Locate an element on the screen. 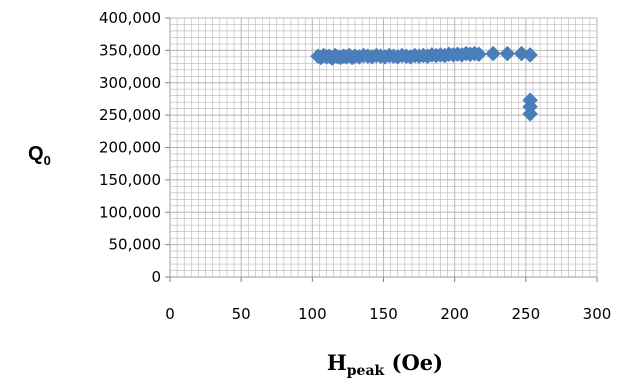 This screenshot has width=628, height=382. x-axis-title-main: H is located at coordinates (337, 362).